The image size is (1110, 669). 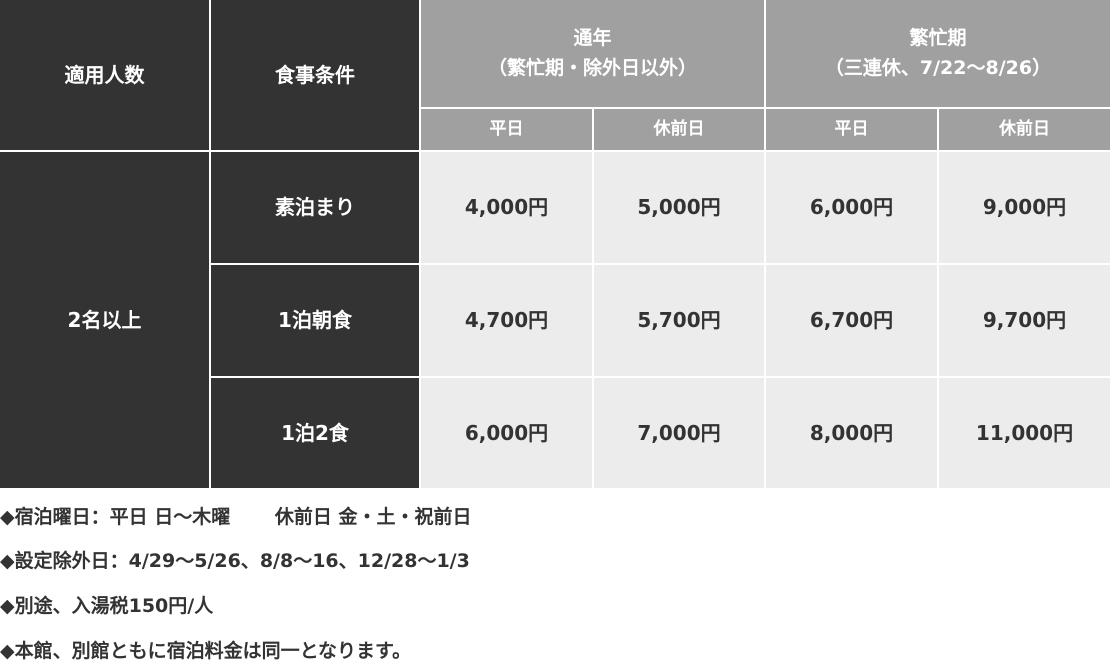 I want to click on price-cell: 5,700円, so click(x=679, y=320).